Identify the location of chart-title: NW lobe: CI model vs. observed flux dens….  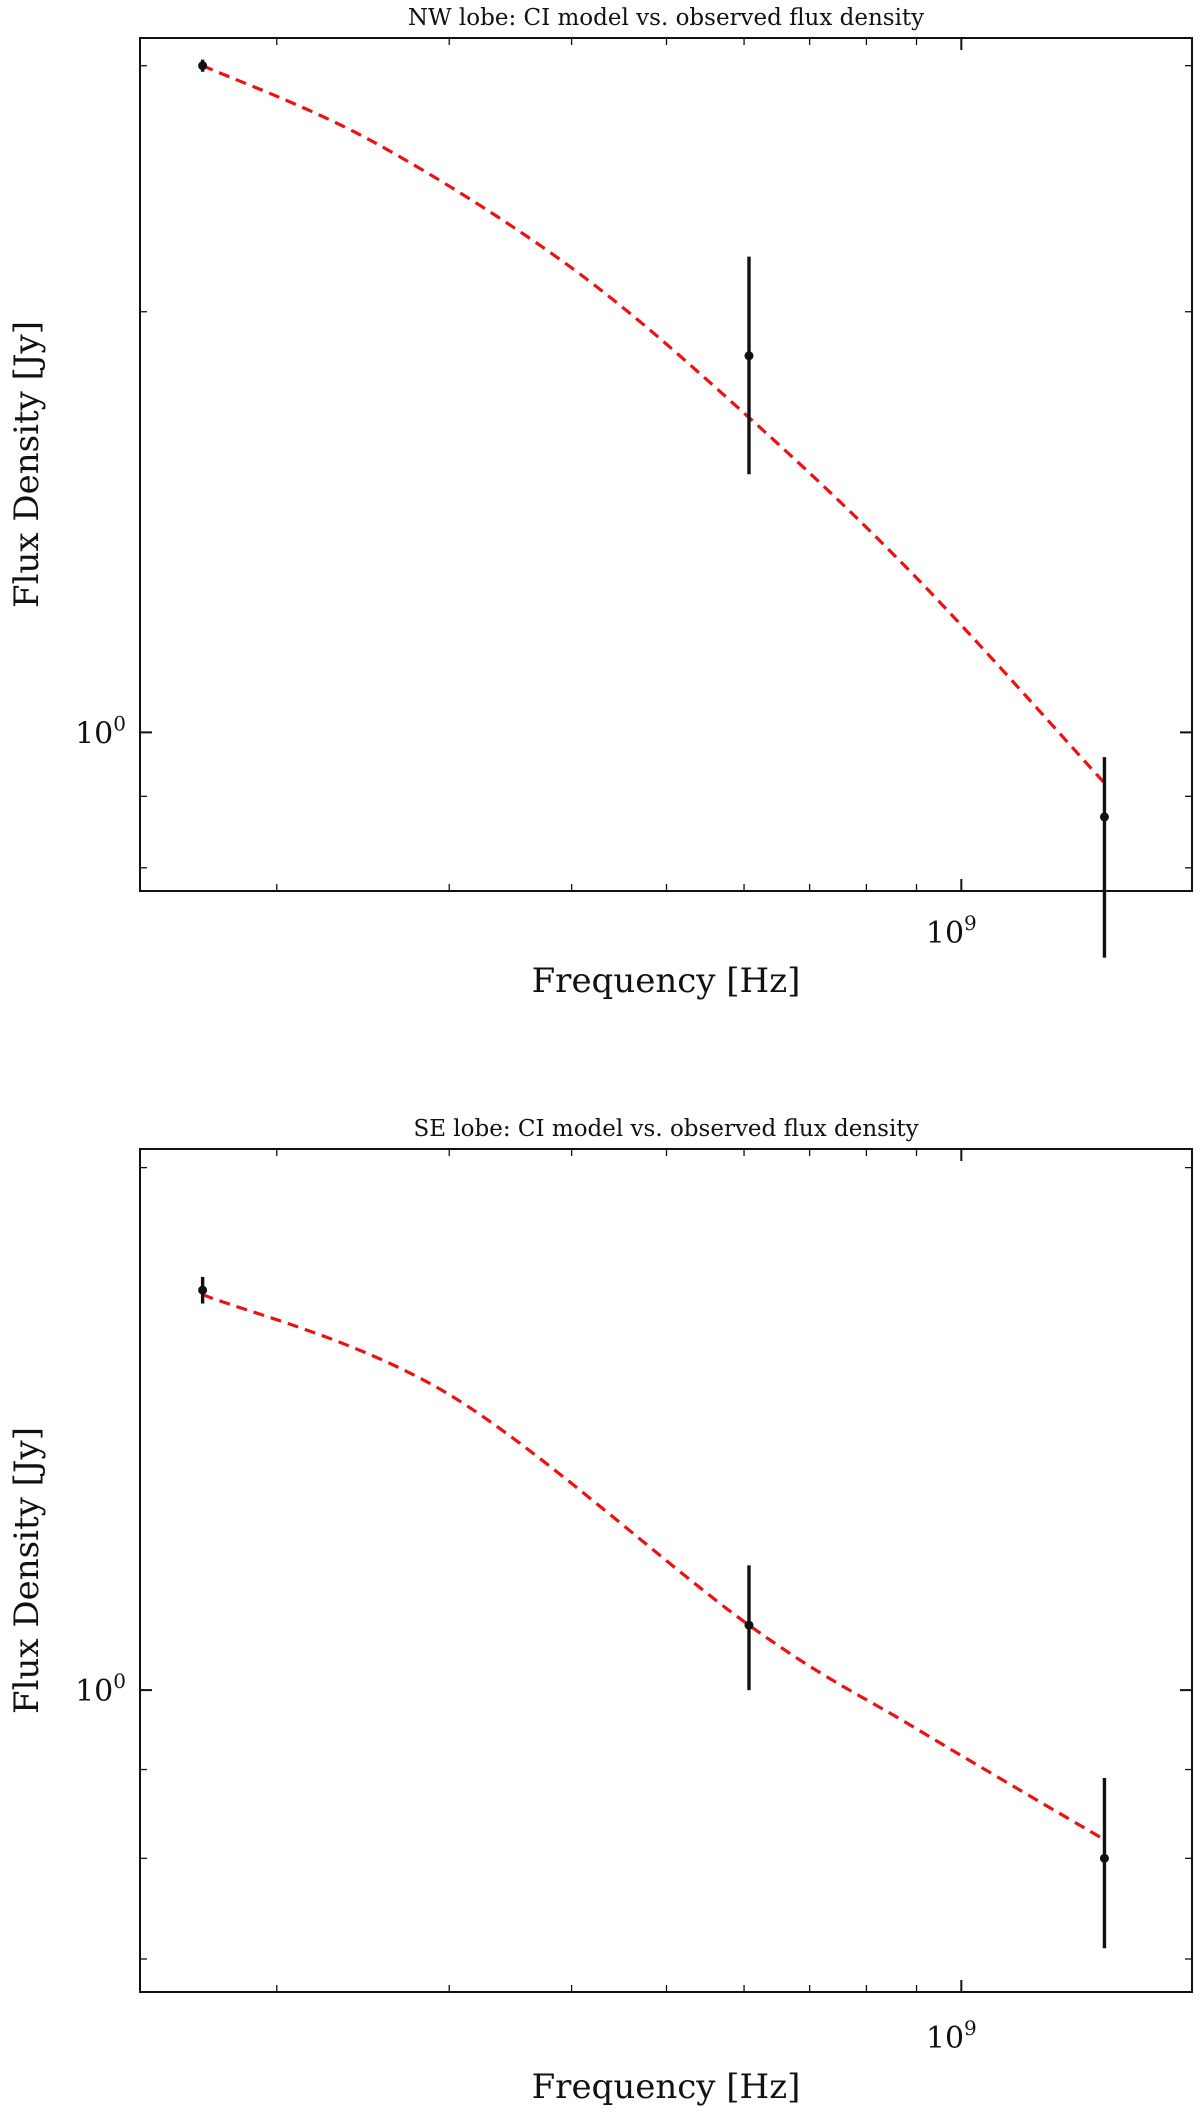
(666, 18).